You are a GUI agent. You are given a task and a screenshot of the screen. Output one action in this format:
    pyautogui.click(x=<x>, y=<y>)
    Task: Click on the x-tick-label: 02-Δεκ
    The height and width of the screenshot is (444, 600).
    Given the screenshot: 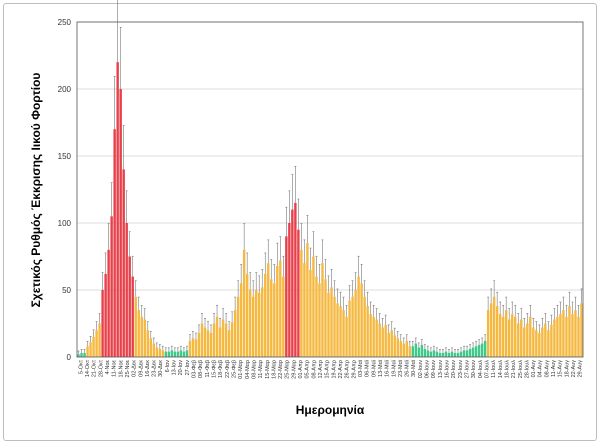 What is the action you would take?
    pyautogui.click(x=135, y=368)
    